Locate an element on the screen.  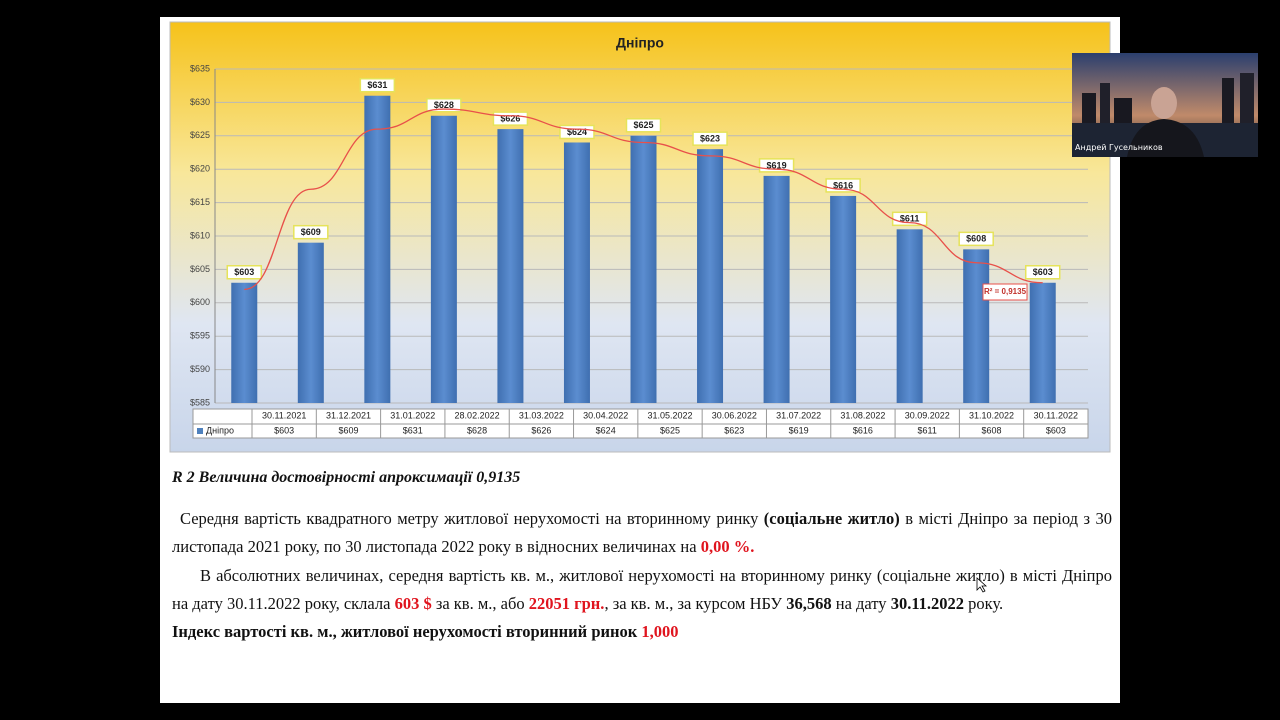
text: 603 $ is located at coordinates (413, 603).